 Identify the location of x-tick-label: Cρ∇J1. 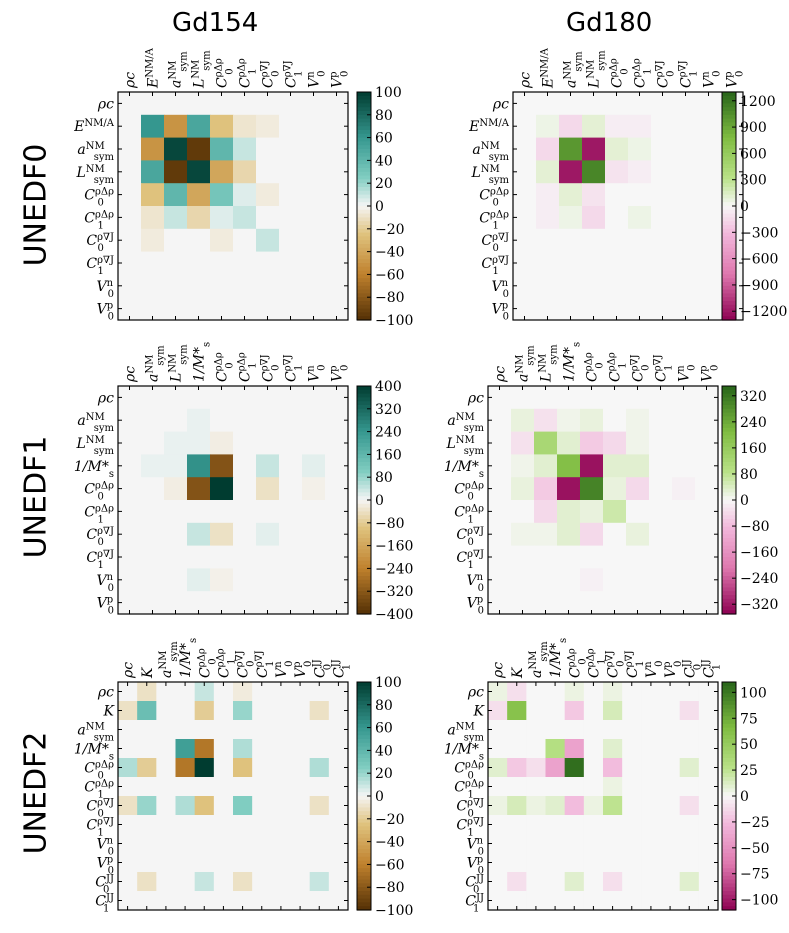
(264, 664).